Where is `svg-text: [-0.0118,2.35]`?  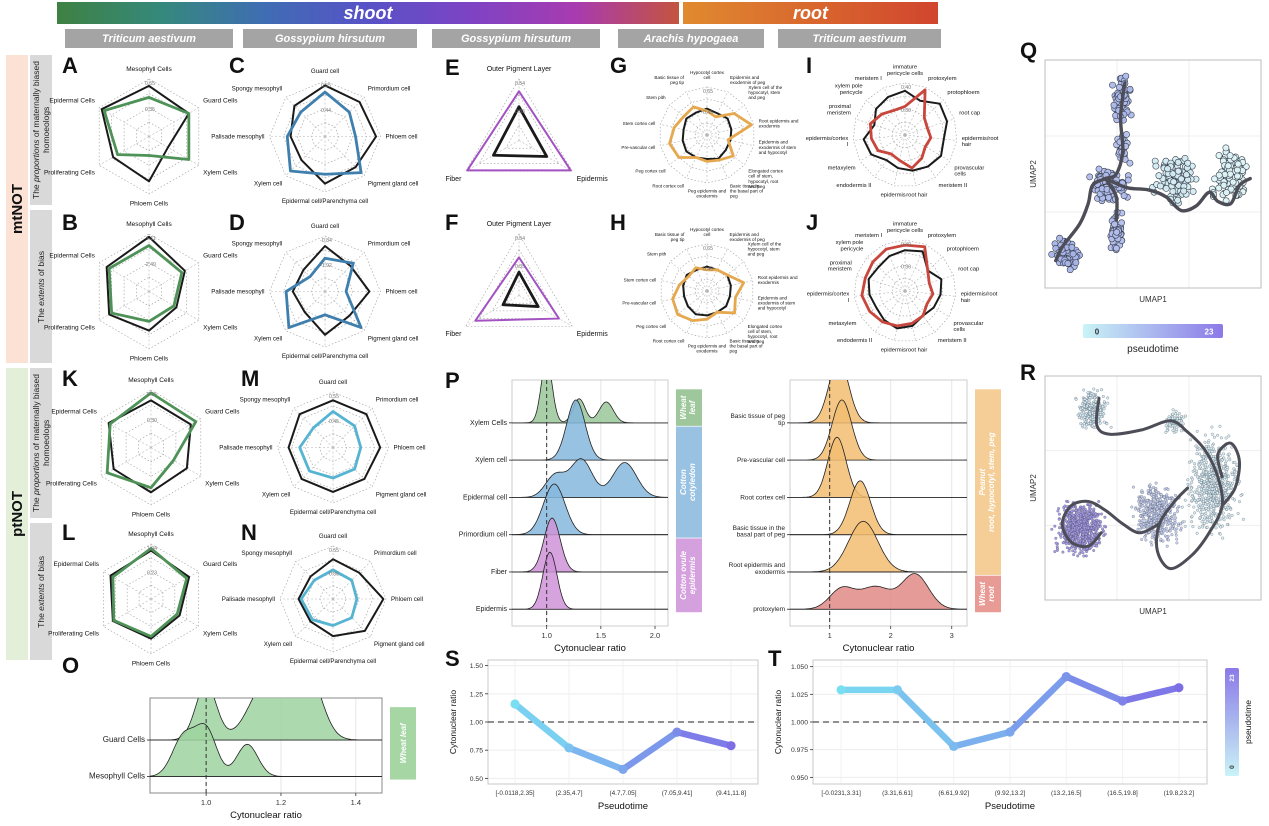
svg-text: [-0.0118,2.35] is located at coordinates (515, 793).